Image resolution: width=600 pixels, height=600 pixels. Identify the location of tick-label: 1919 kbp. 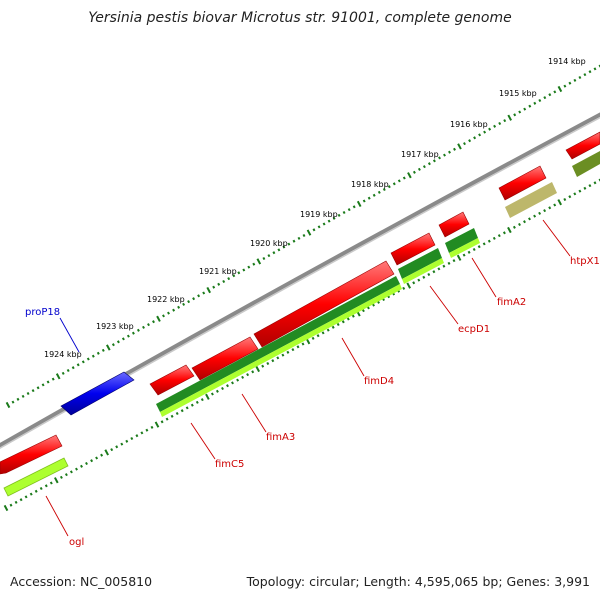
(319, 214).